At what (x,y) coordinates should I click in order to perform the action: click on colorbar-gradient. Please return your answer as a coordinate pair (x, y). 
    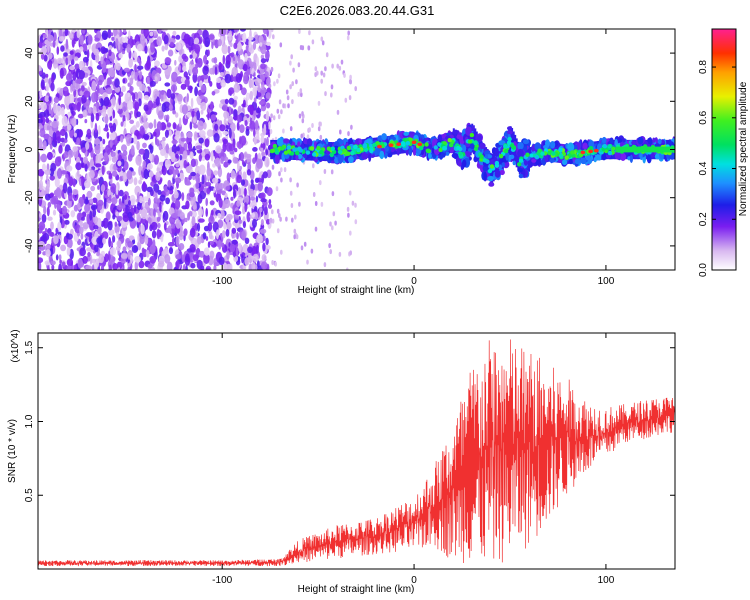
    Looking at the image, I should click on (724, 149).